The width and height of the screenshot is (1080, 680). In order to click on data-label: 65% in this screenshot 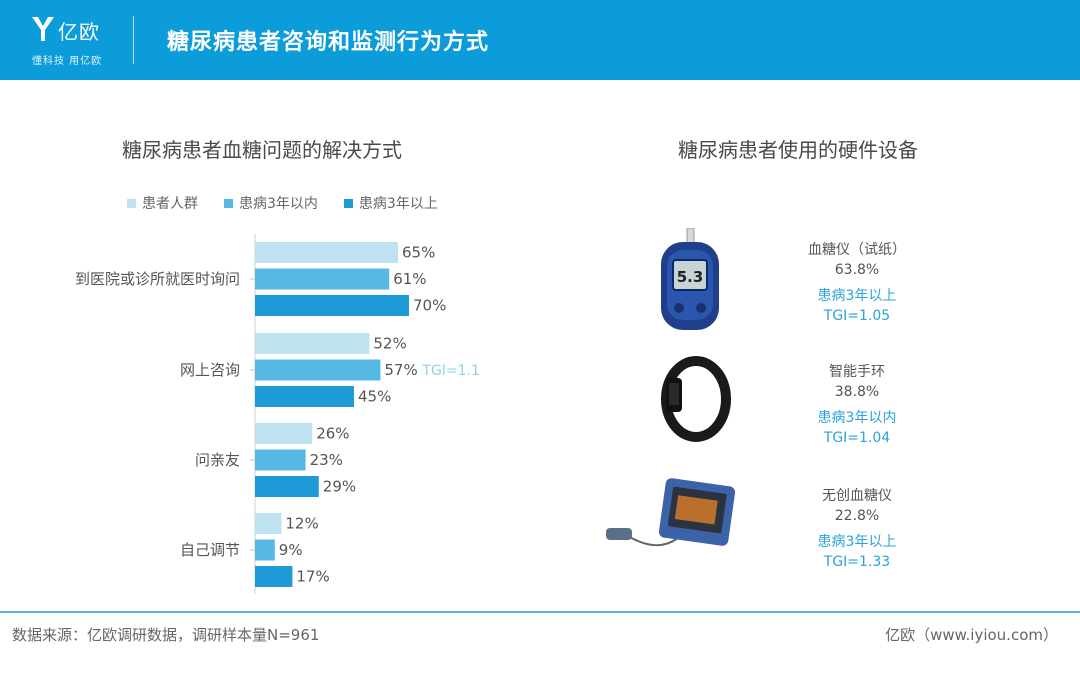, I will do `click(418, 253)`.